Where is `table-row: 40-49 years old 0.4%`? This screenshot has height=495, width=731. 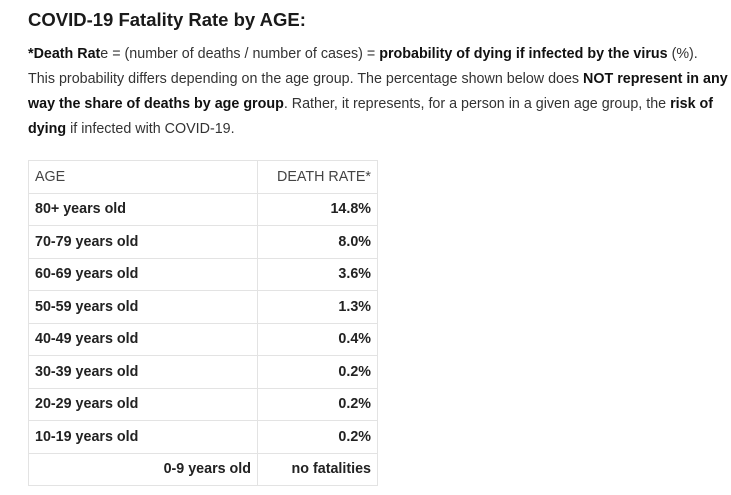 table-row: 40-49 years old 0.4% is located at coordinates (203, 339).